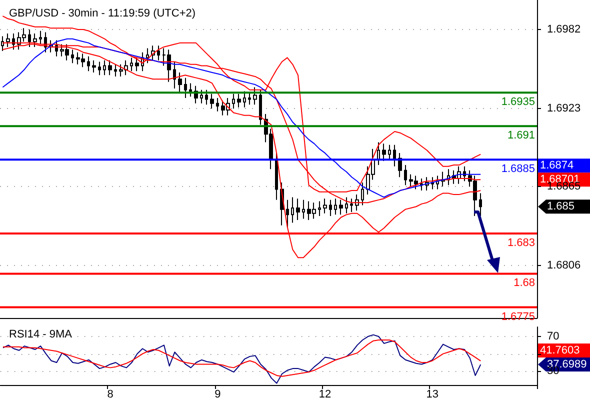  What do you see at coordinates (110, 394) in the screenshot?
I see `x-tick-label: 8` at bounding box center [110, 394].